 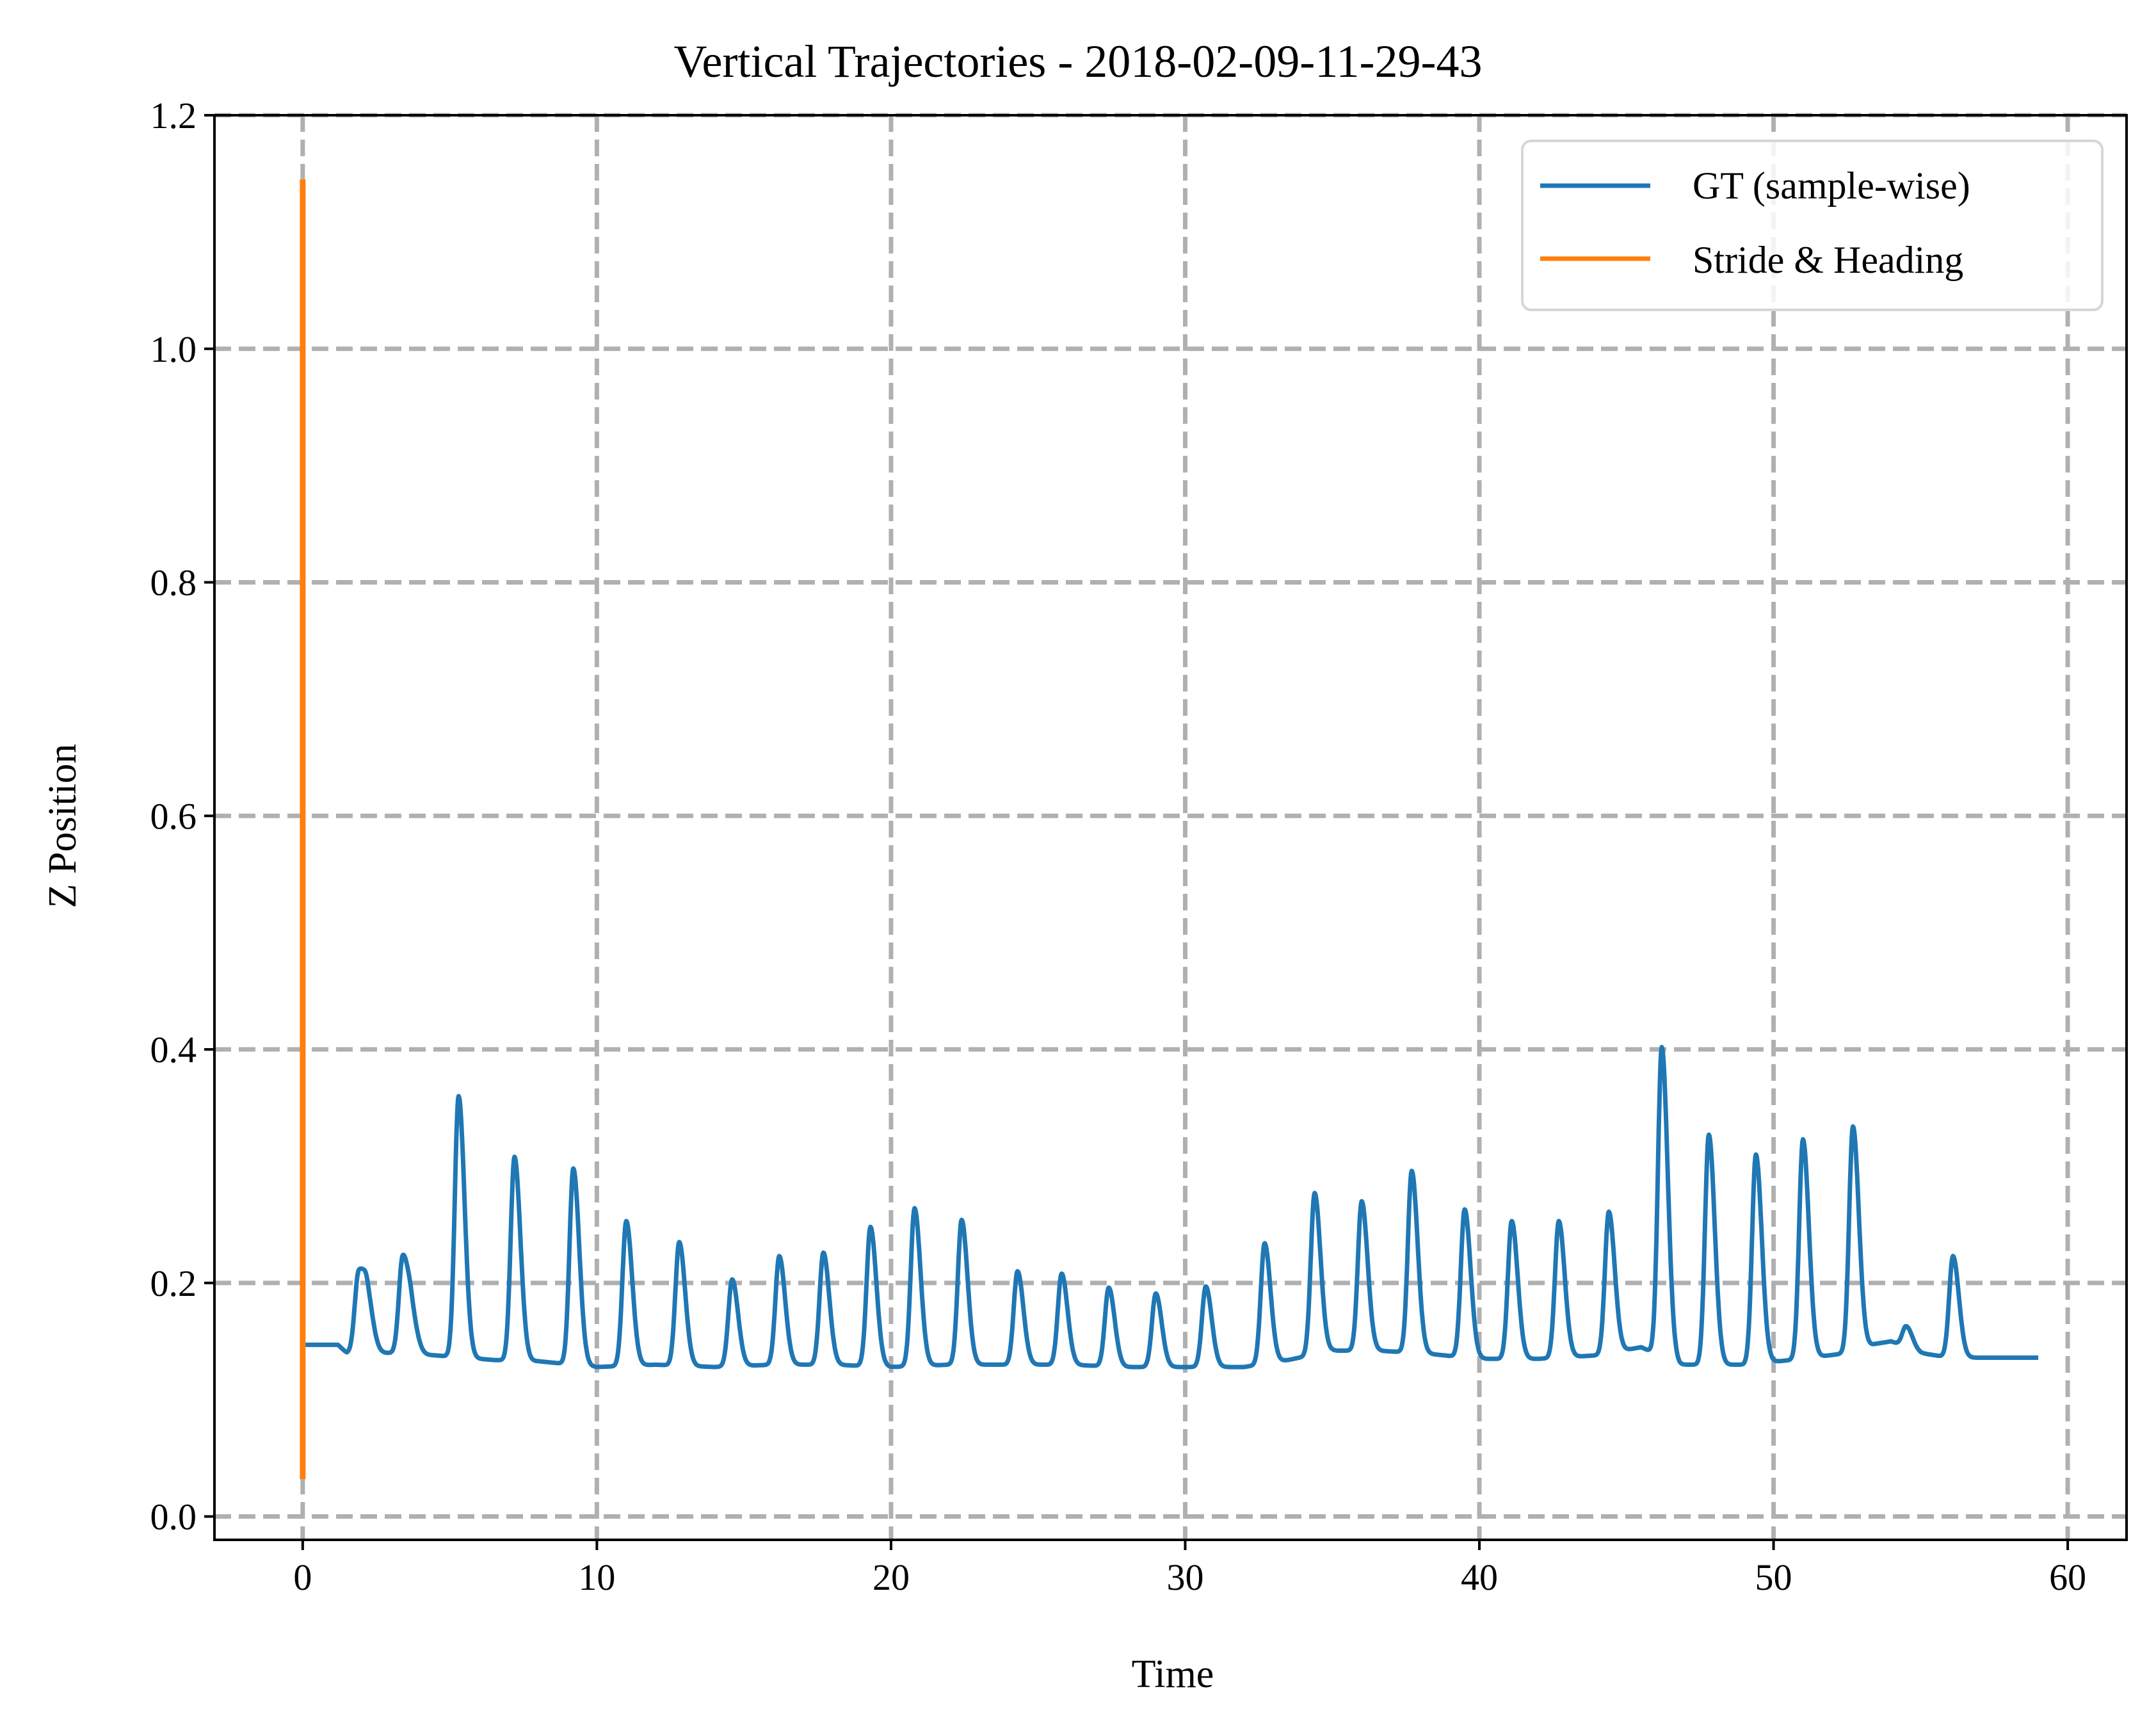 I want to click on x-tick-label: 50, so click(x=1773, y=1577).